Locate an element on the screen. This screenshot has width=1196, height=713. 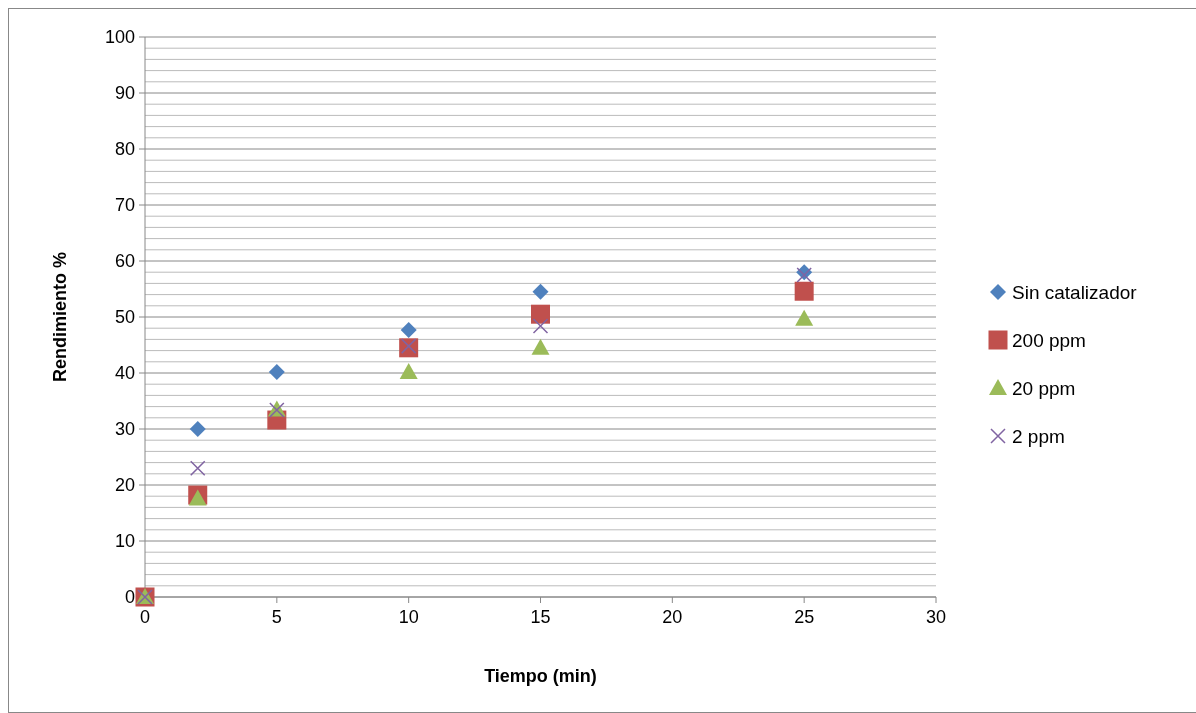
legend-label: 200 ppm is located at coordinates (1049, 340).